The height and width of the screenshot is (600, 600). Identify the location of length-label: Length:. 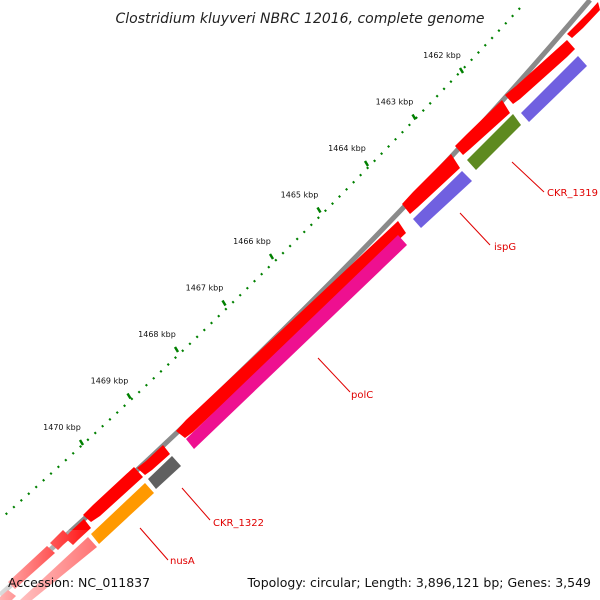
(388, 582).